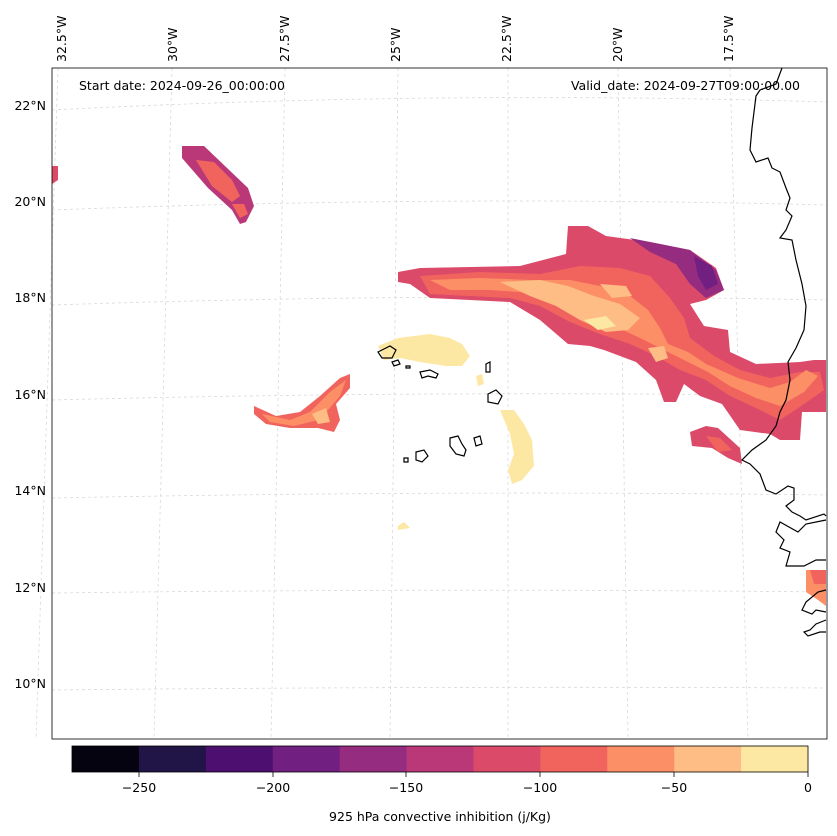  What do you see at coordinates (30, 587) in the screenshot?
I see `lat-label-12n: 12°N` at bounding box center [30, 587].